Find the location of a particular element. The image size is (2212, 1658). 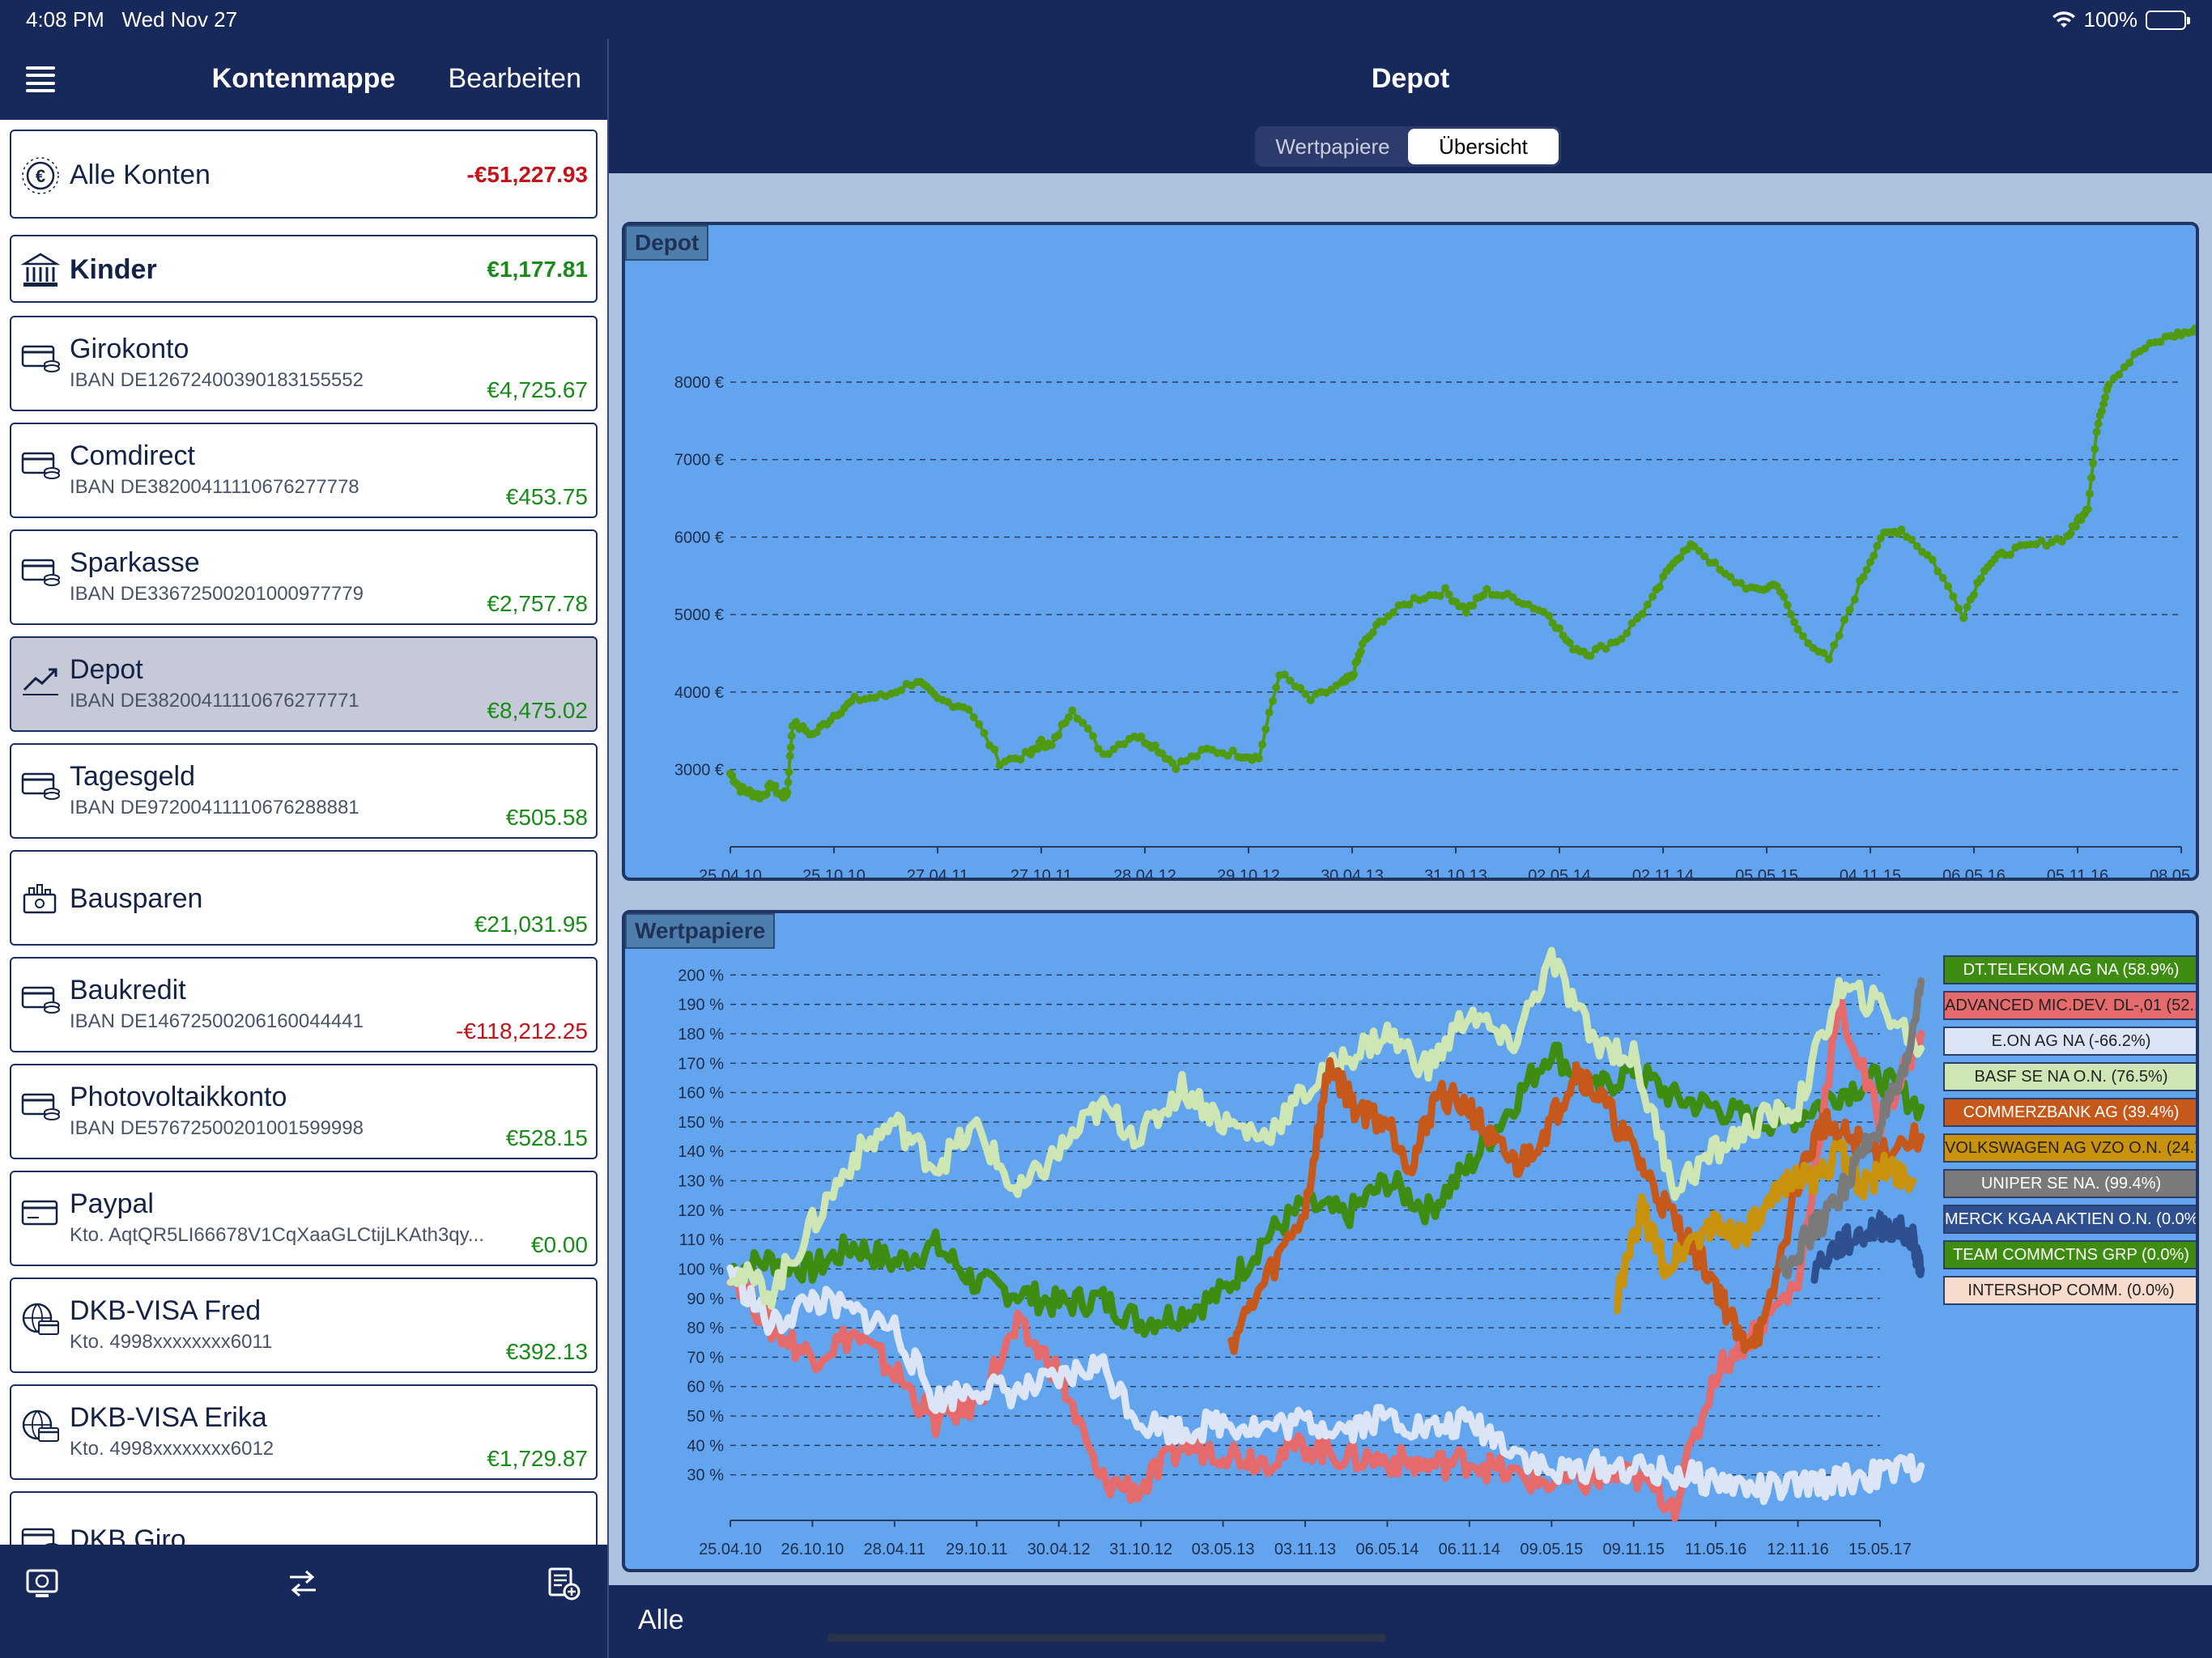

new-entry-icon is located at coordinates (564, 1583).